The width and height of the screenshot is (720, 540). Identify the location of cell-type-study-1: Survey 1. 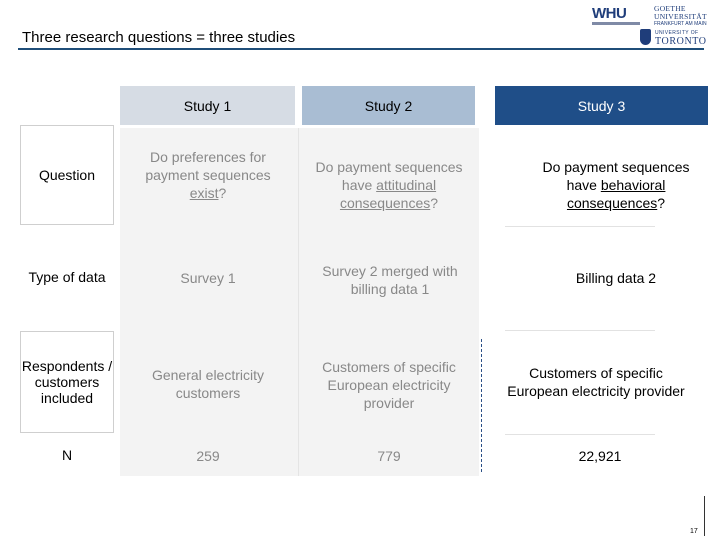
(208, 278).